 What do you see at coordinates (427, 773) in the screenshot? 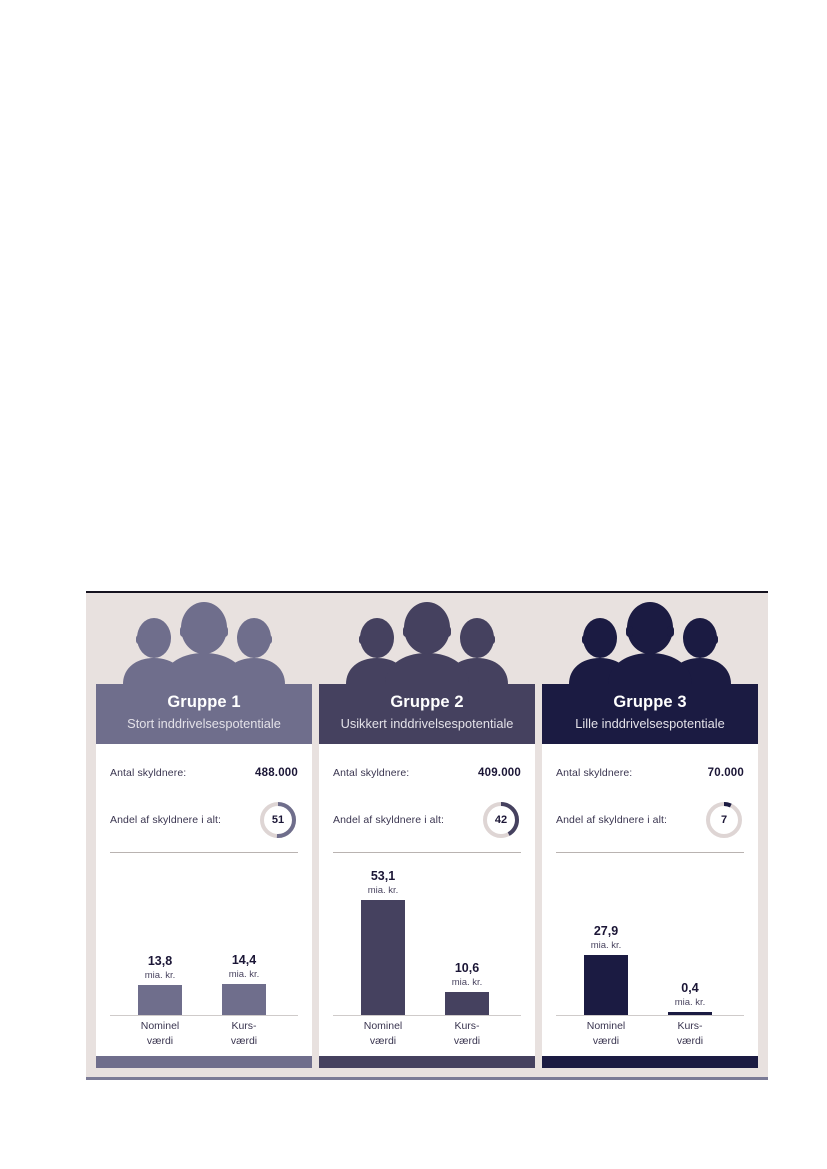
I see `debtors-row: Antal skyldnere: 409.000` at bounding box center [427, 773].